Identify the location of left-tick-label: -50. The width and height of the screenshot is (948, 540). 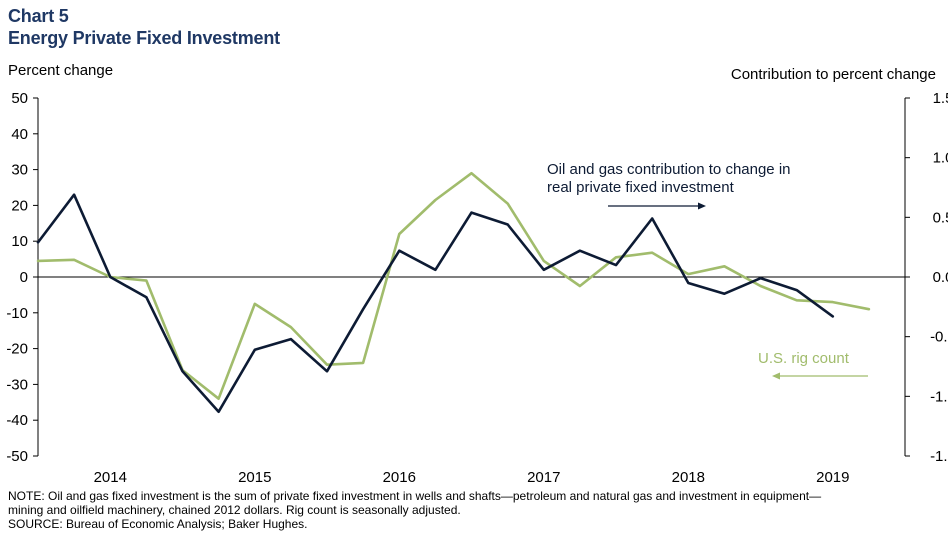
(17, 456).